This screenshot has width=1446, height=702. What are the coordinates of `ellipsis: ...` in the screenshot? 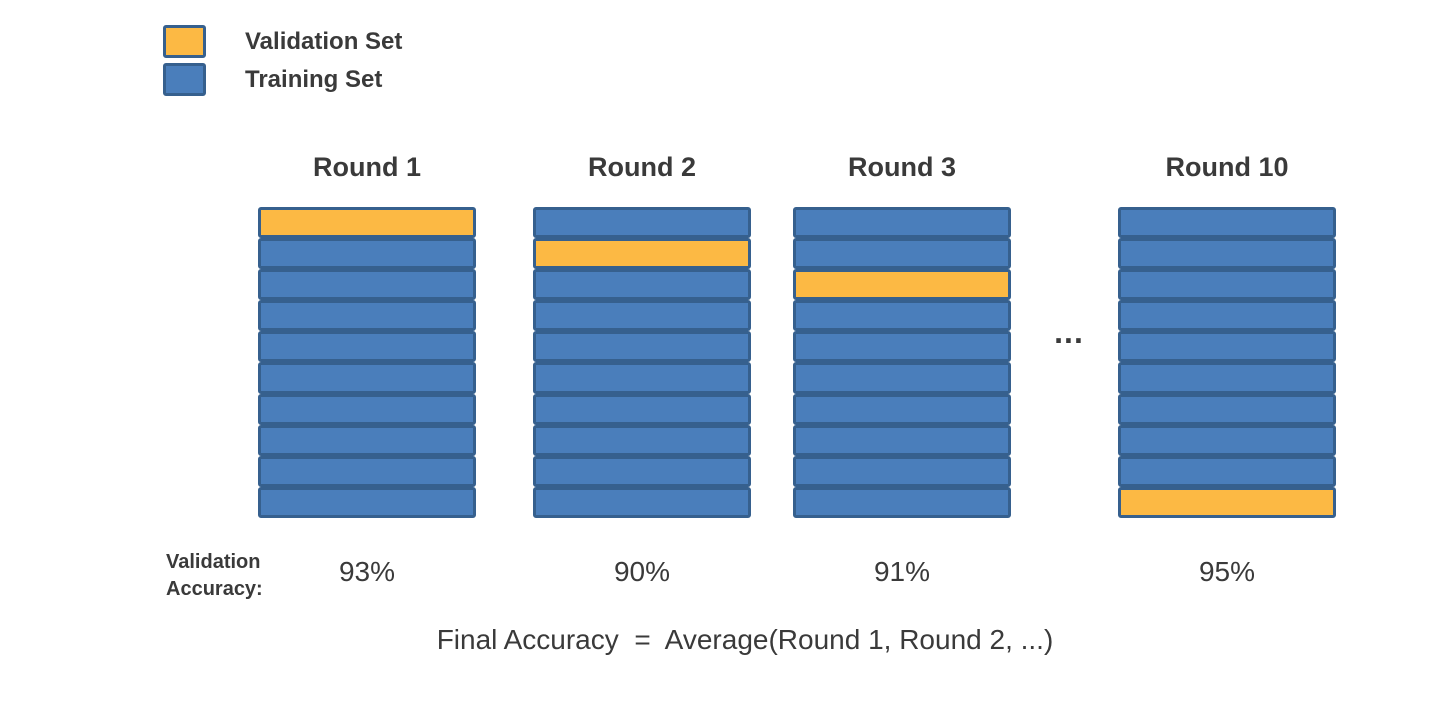 It's located at (1069, 332).